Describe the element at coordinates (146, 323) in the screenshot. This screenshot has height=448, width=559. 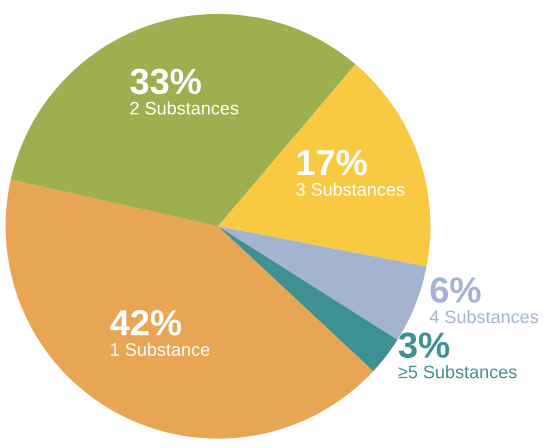
I see `data-label: 42%` at that location.